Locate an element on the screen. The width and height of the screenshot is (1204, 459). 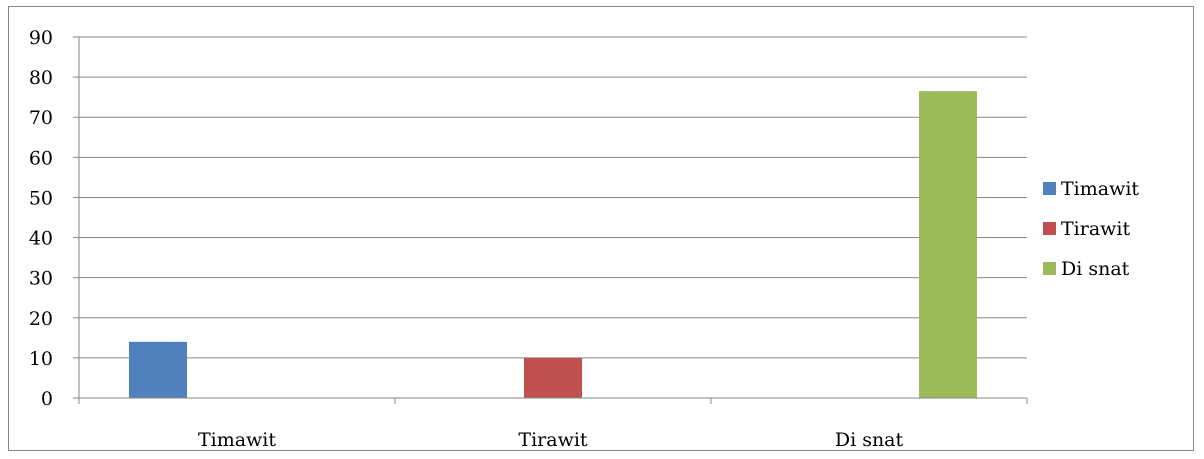
x-category-label: Timawit is located at coordinates (237, 440).